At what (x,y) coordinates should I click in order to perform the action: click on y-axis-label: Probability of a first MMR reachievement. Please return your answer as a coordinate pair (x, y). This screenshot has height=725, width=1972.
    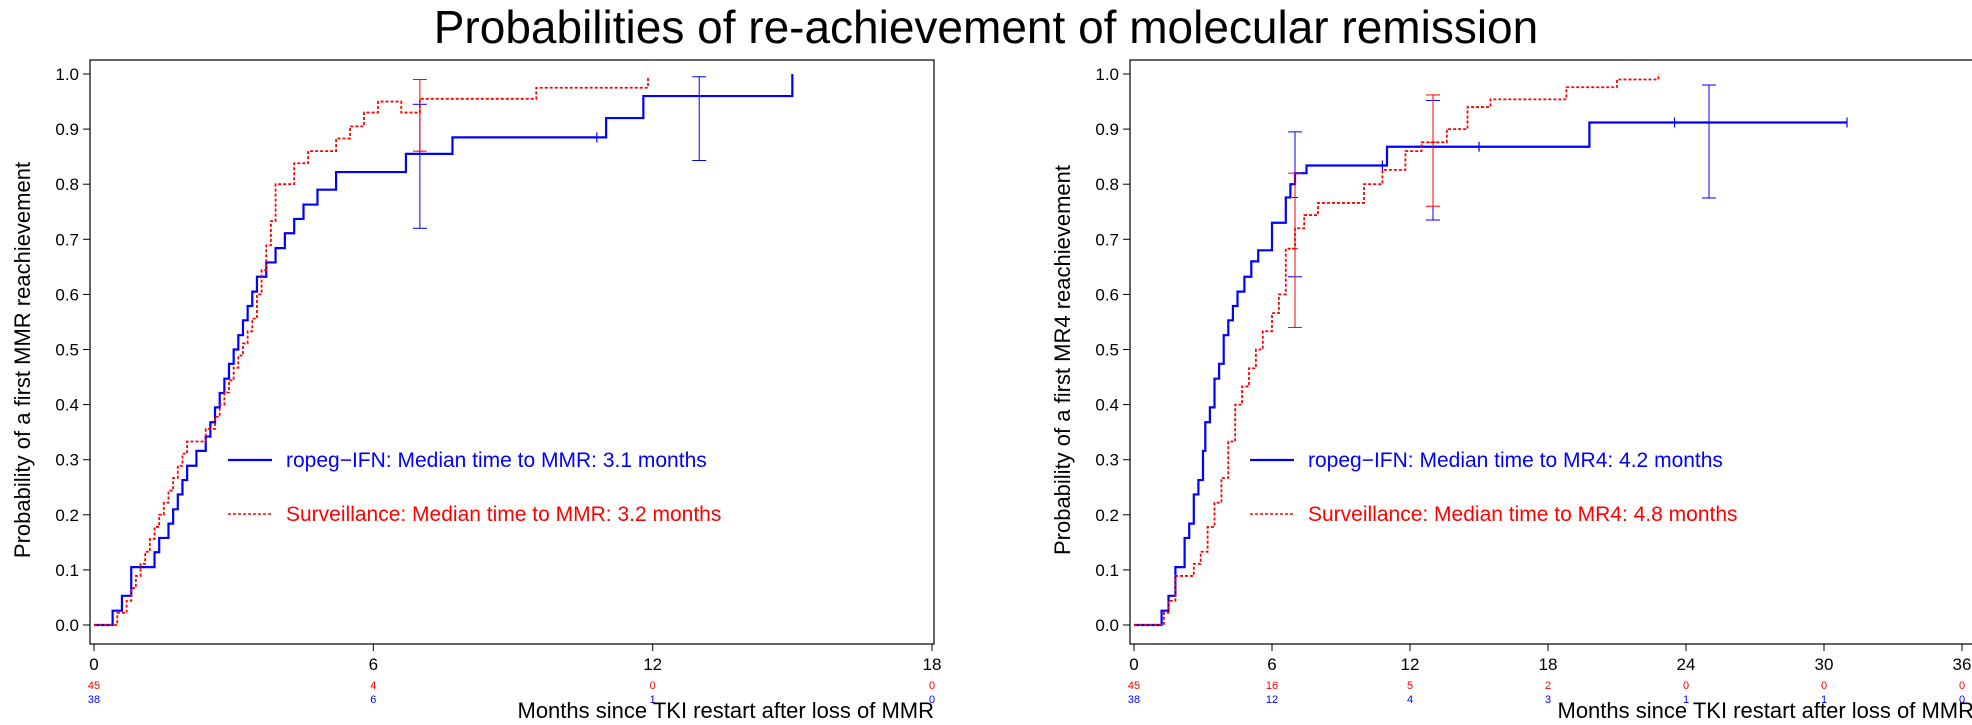
    Looking at the image, I should click on (22, 360).